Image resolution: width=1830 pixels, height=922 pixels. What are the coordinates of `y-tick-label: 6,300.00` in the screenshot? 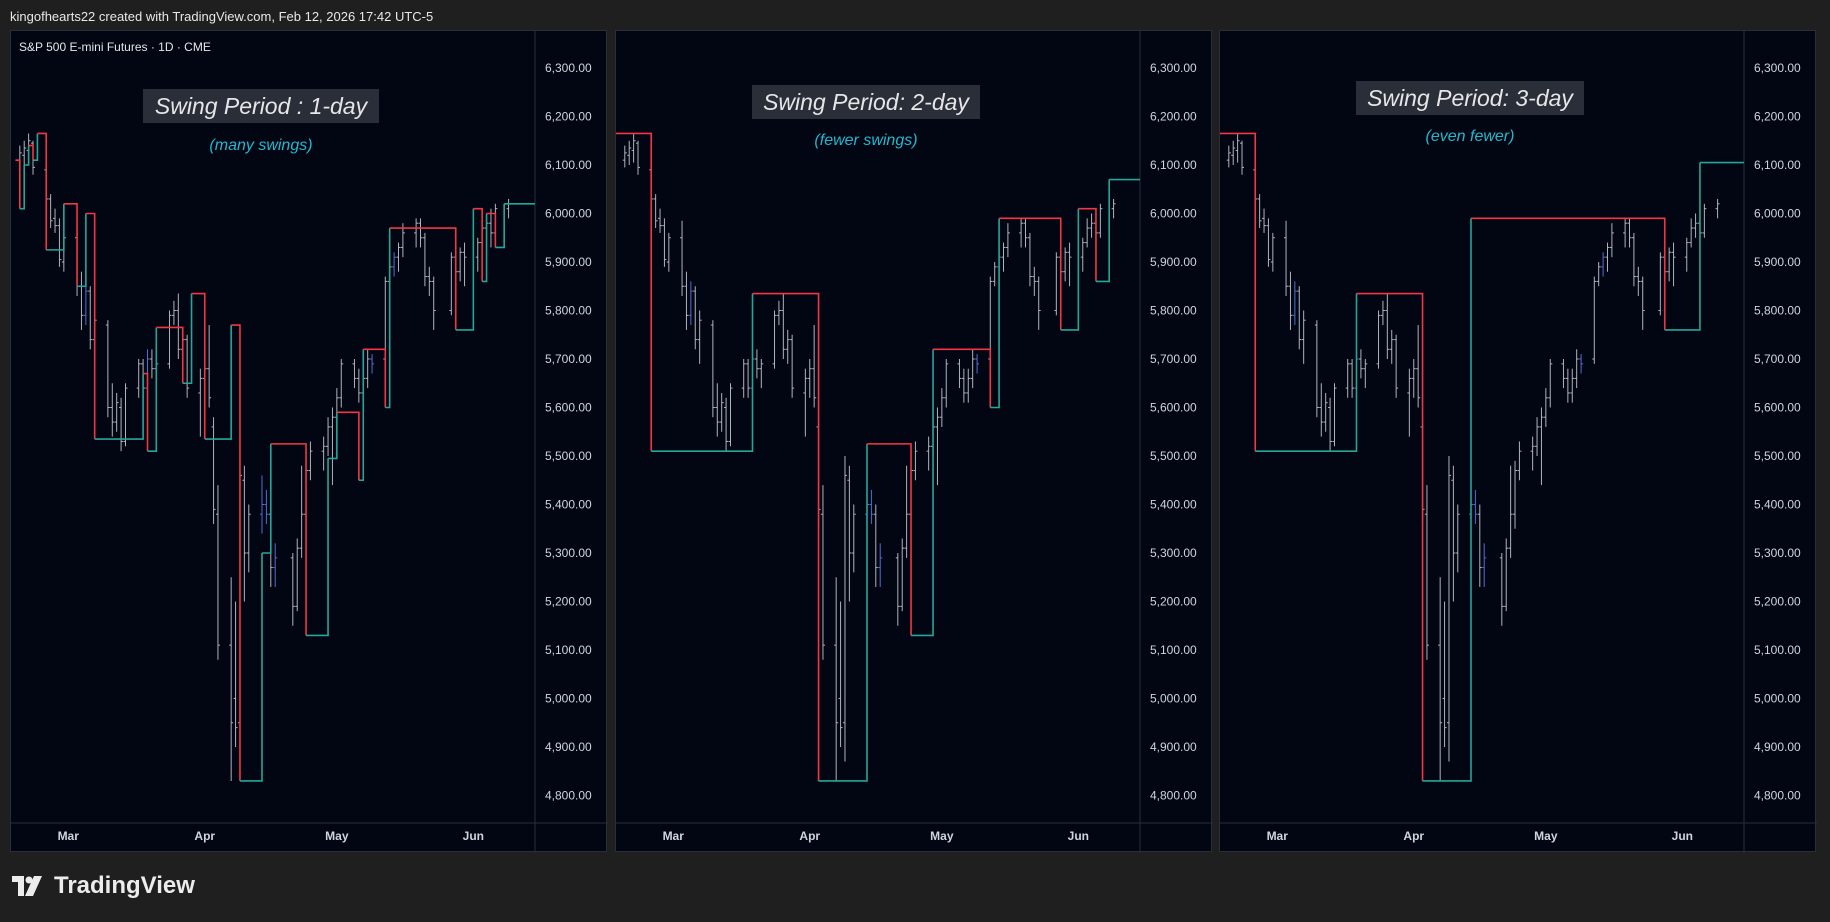 It's located at (1777, 68).